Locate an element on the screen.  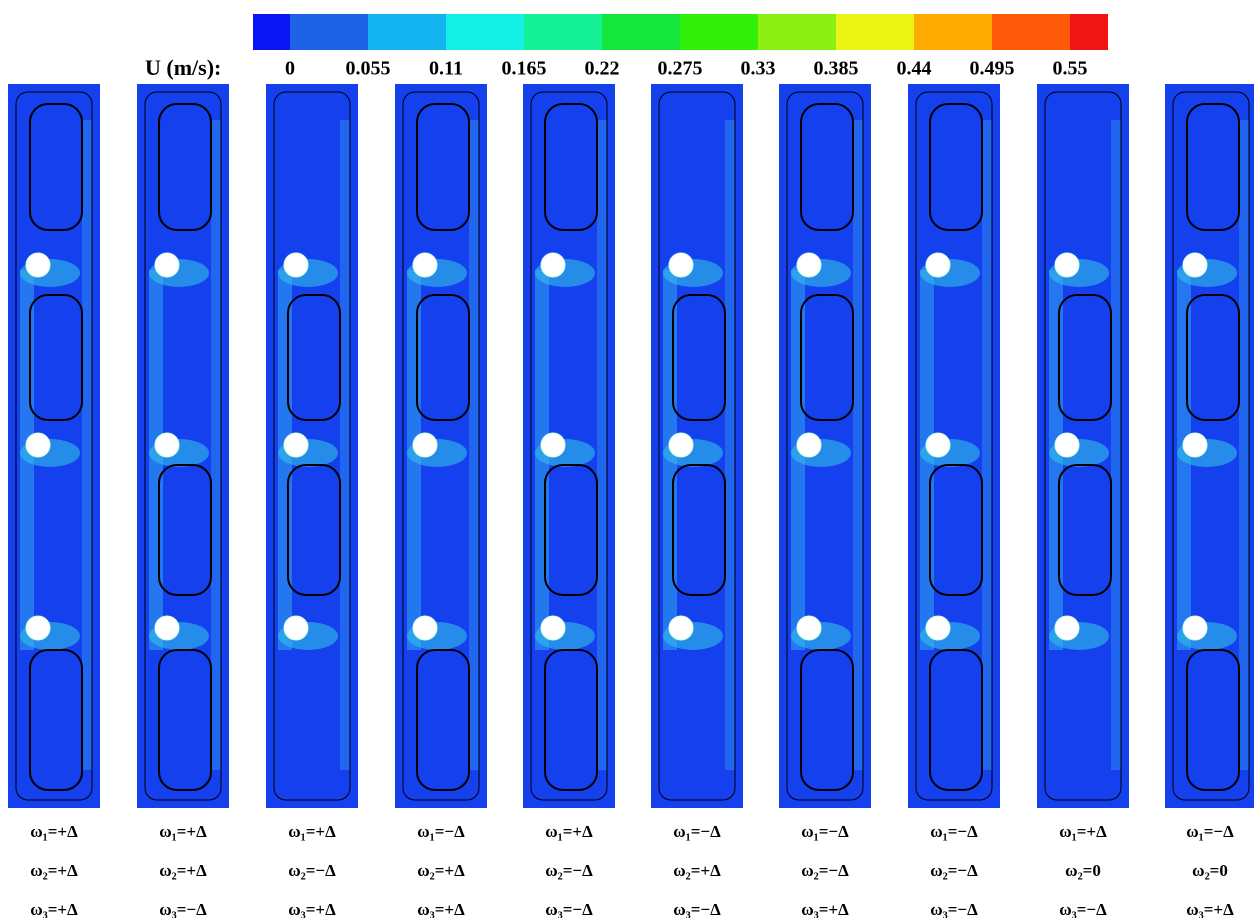
colorbar-tick-label: 0.22 is located at coordinates (602, 69).